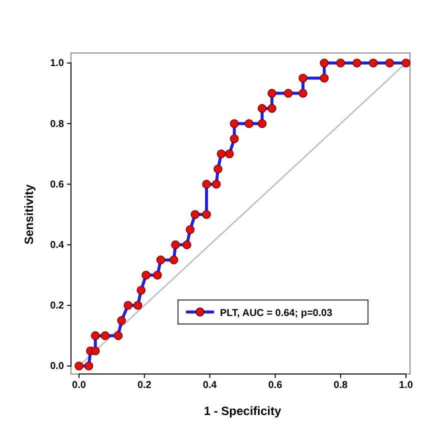  Describe the element at coordinates (144, 386) in the screenshot. I see `x-tick-label: 0.2` at that location.